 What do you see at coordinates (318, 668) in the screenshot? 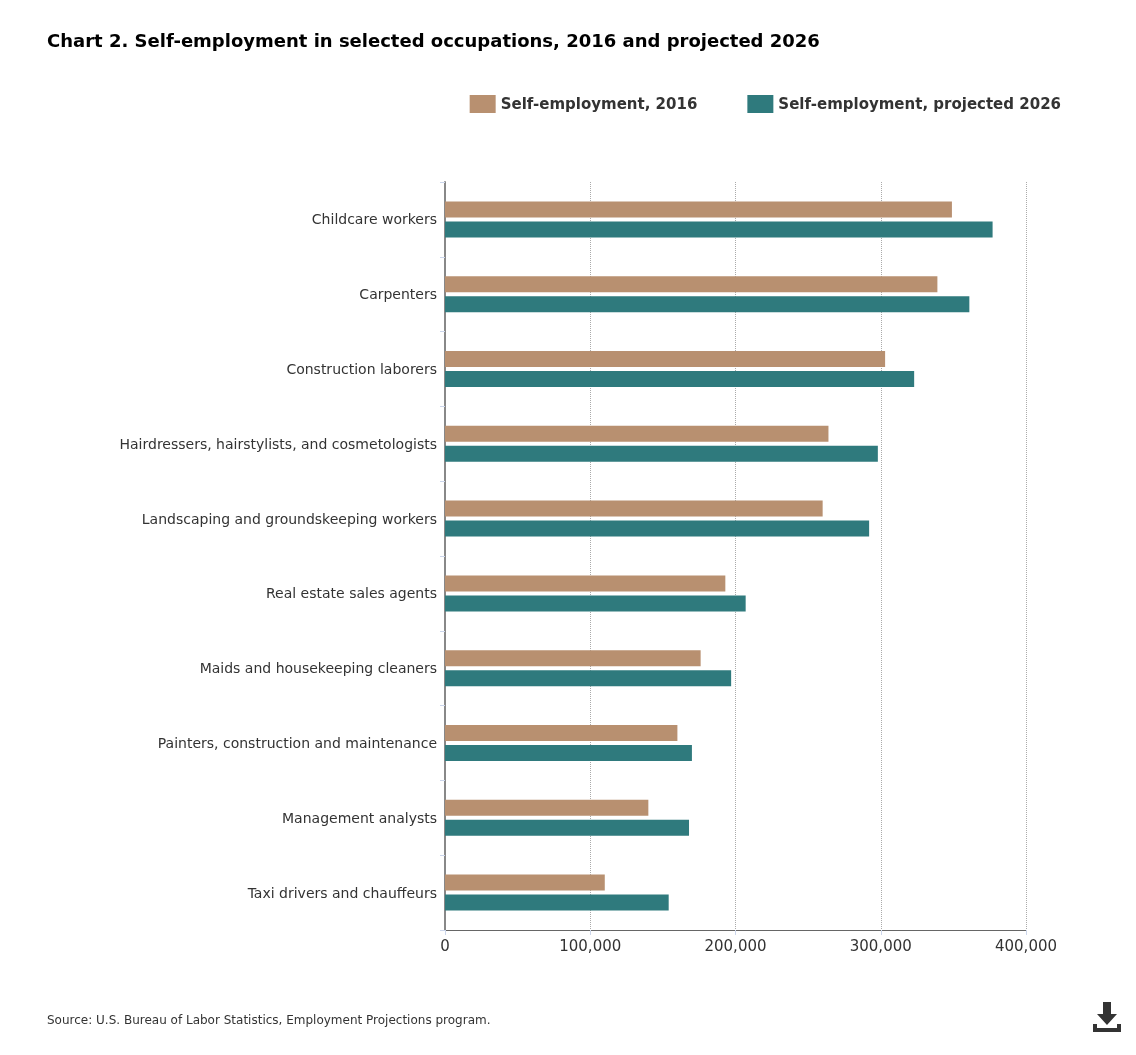
I see `y-tick-label: Maids and housekeeping cleaners` at bounding box center [318, 668].